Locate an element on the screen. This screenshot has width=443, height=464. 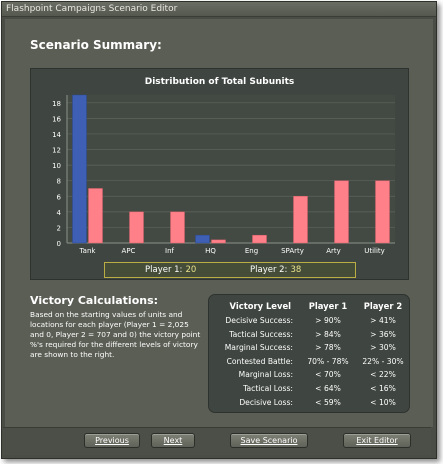
victory-level-cell: Marginal Success: is located at coordinates (258, 348).